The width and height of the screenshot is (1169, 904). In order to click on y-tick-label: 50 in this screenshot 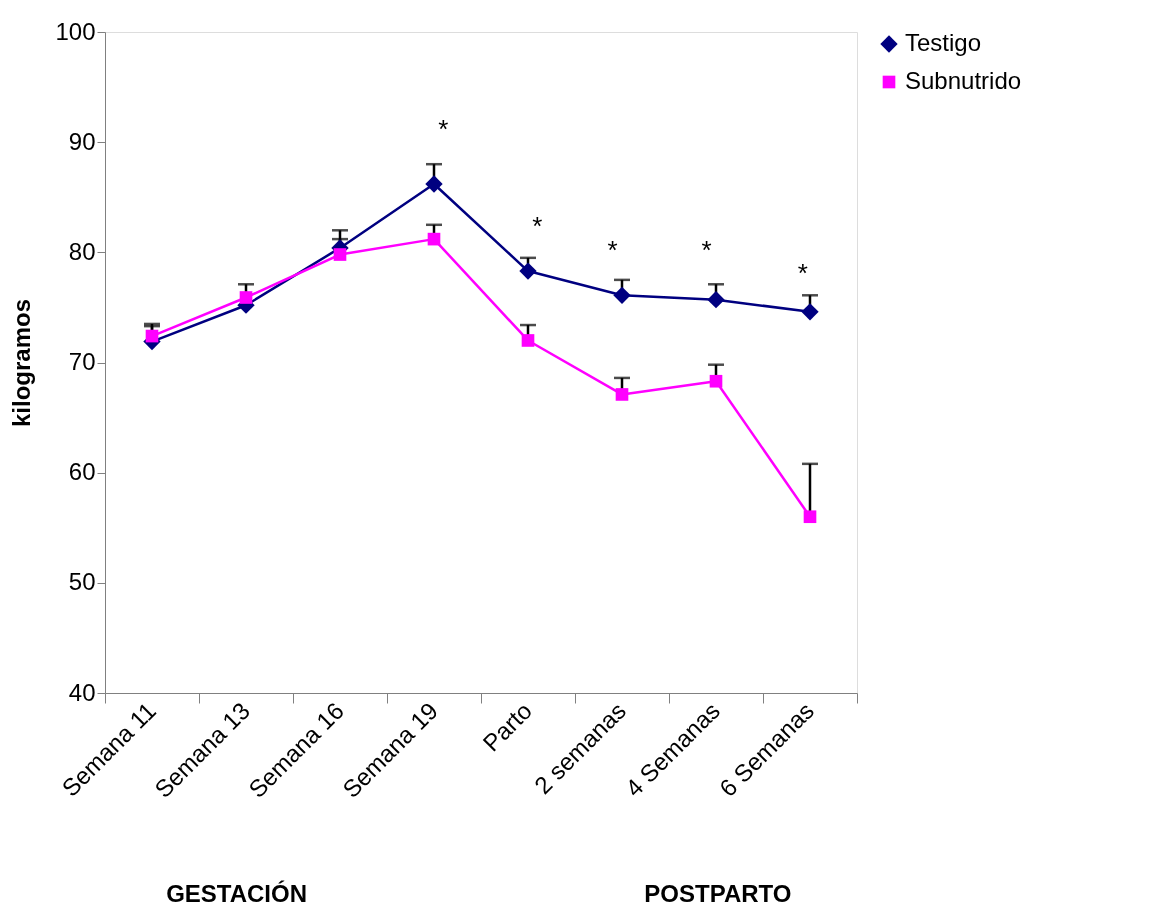, I will do `click(82, 582)`.